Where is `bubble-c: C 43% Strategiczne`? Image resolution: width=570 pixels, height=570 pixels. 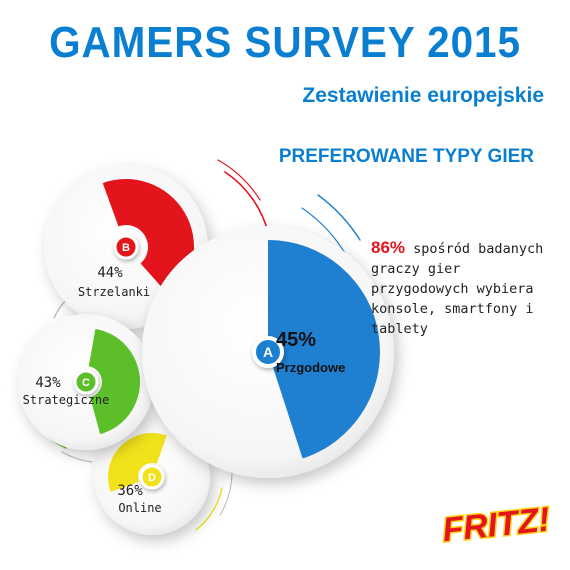
bubble-c: C 43% Strategiczne is located at coordinates (86, 382).